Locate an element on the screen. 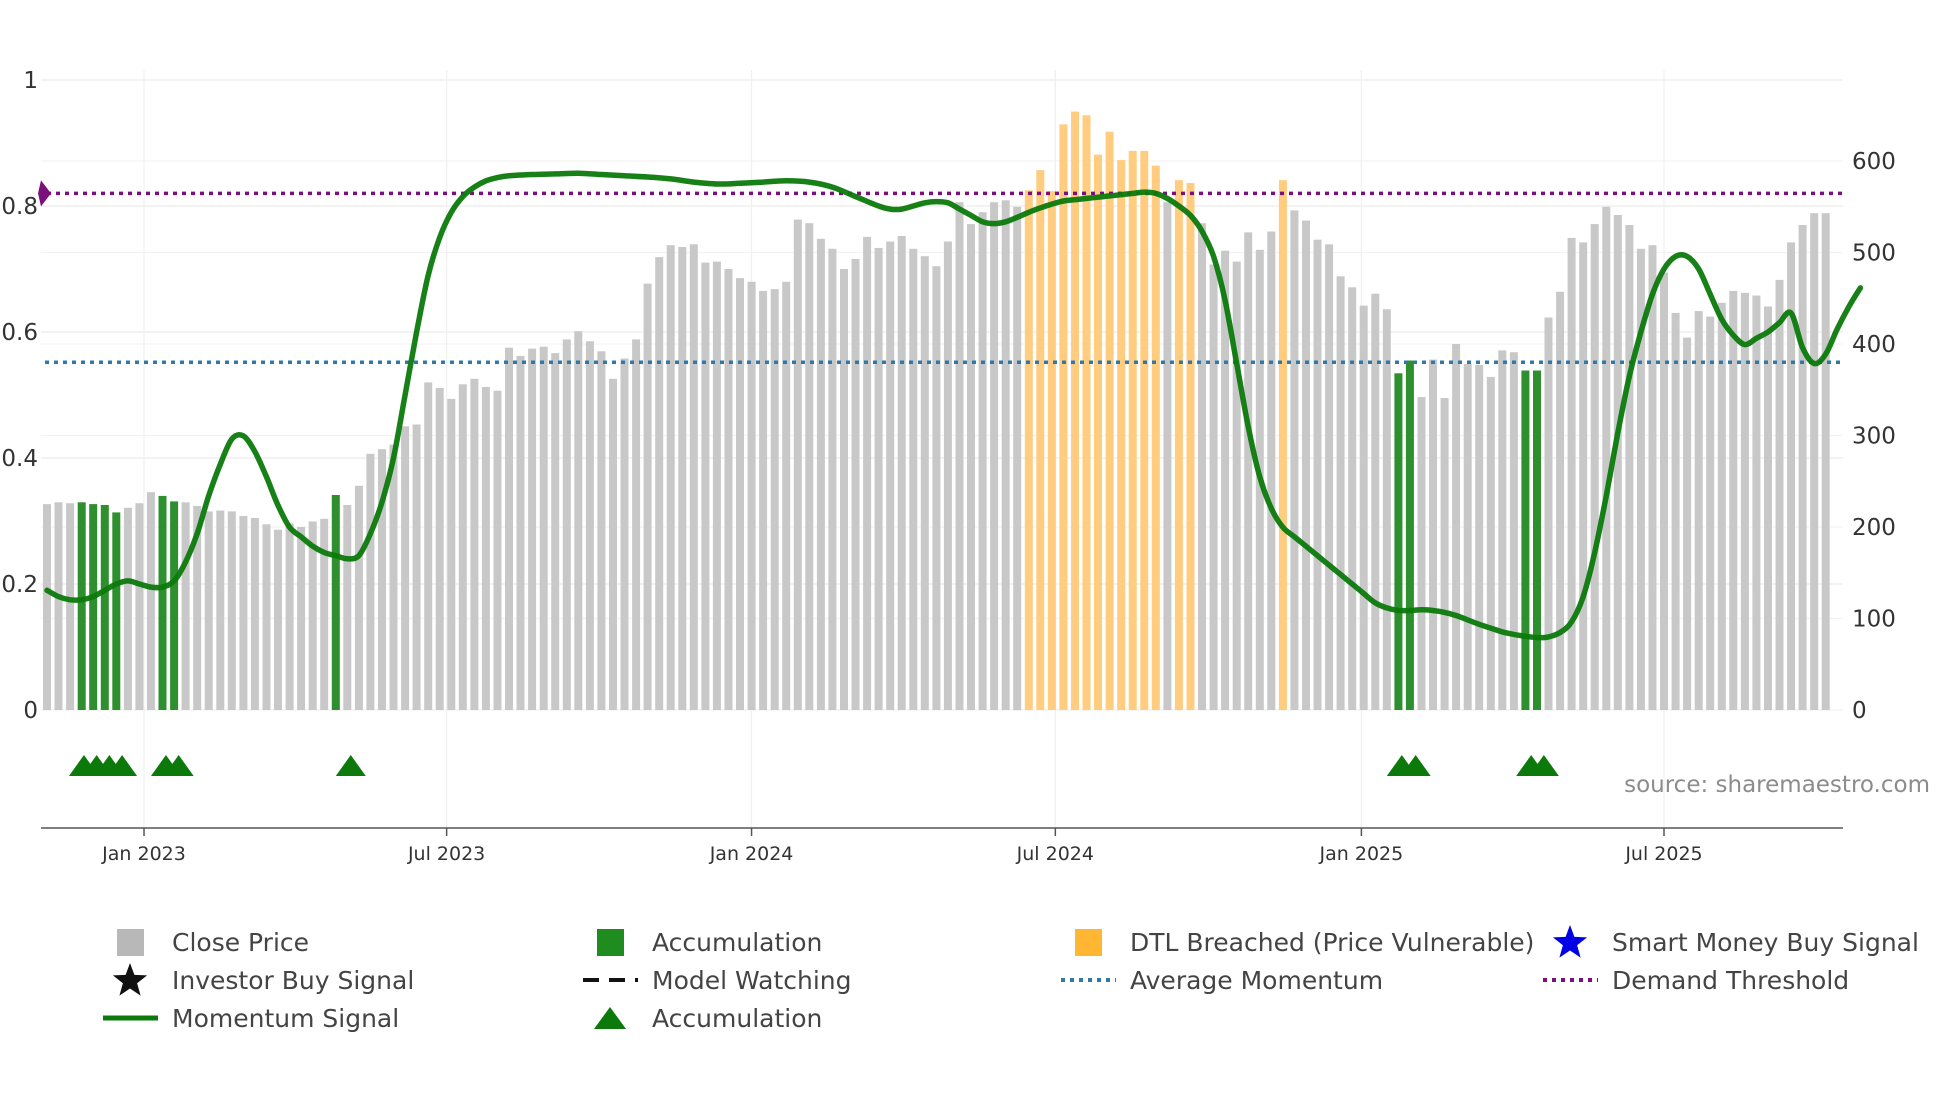  right-tick-label: 300 is located at coordinates (1874, 437).